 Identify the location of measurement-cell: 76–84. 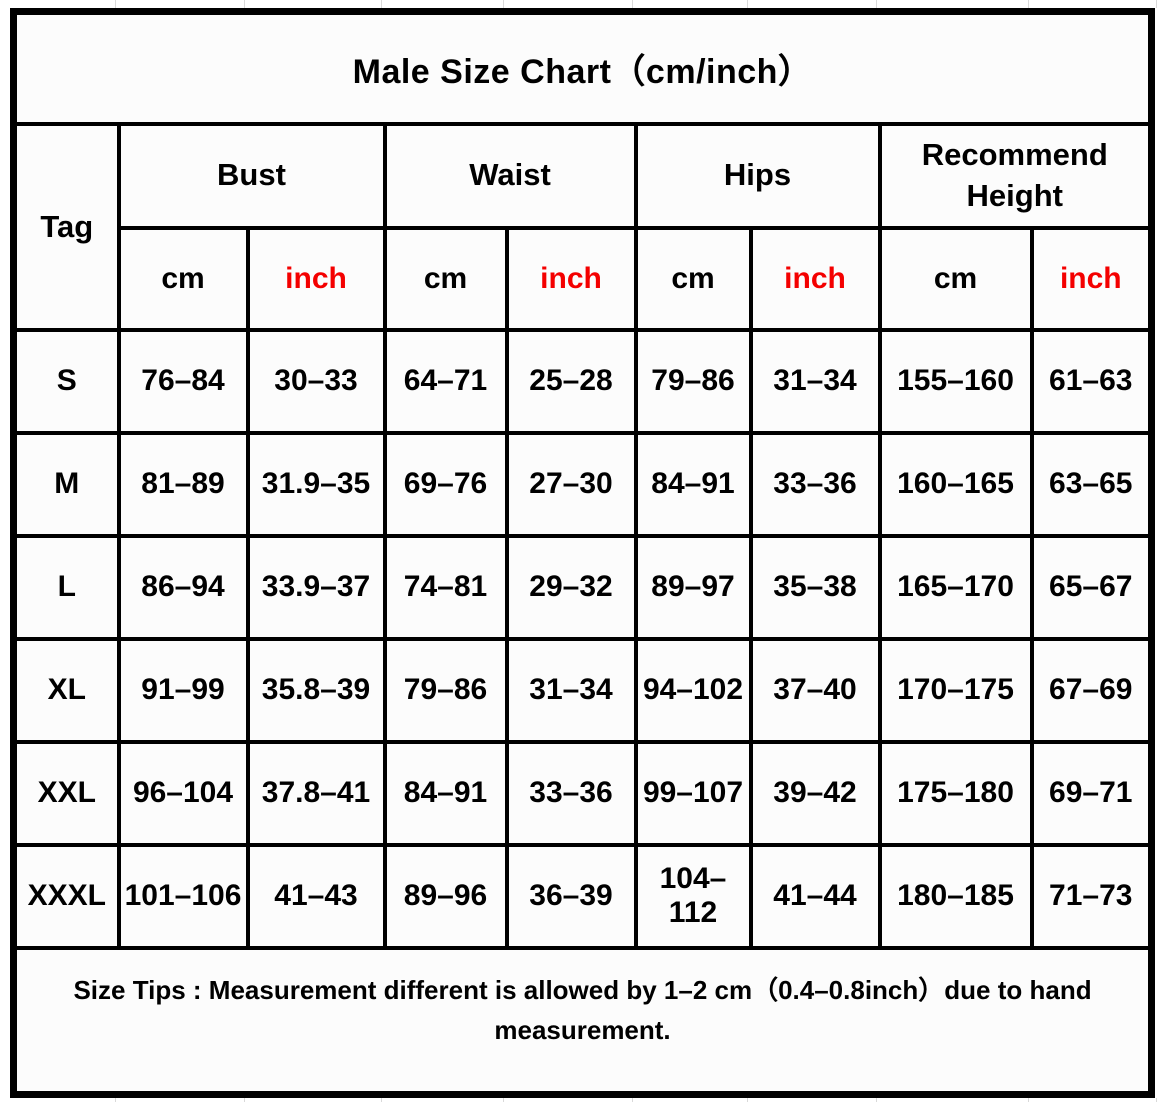
(183, 381).